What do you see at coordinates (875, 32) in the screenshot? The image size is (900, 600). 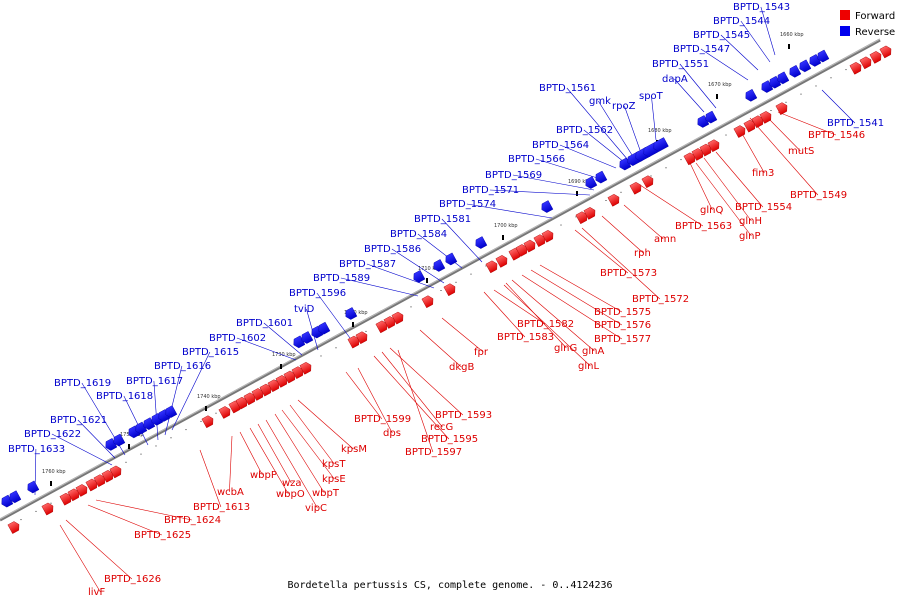 I see `legend-reverse-label: Reverse` at bounding box center [875, 32].